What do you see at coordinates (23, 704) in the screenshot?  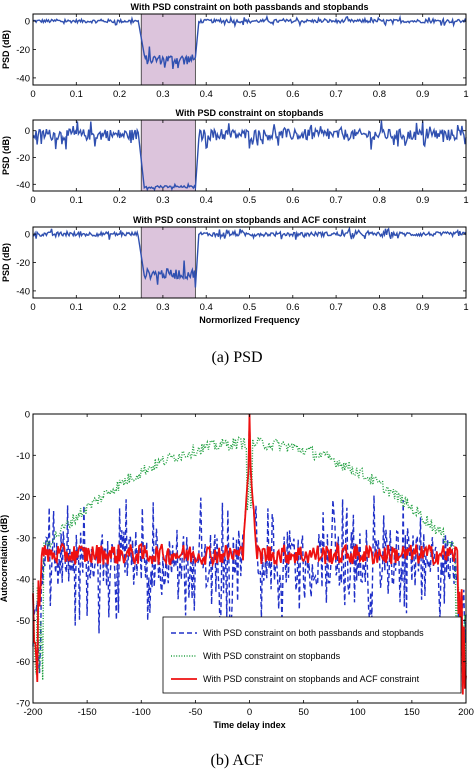 I see `y-tick-label: -70` at bounding box center [23, 704].